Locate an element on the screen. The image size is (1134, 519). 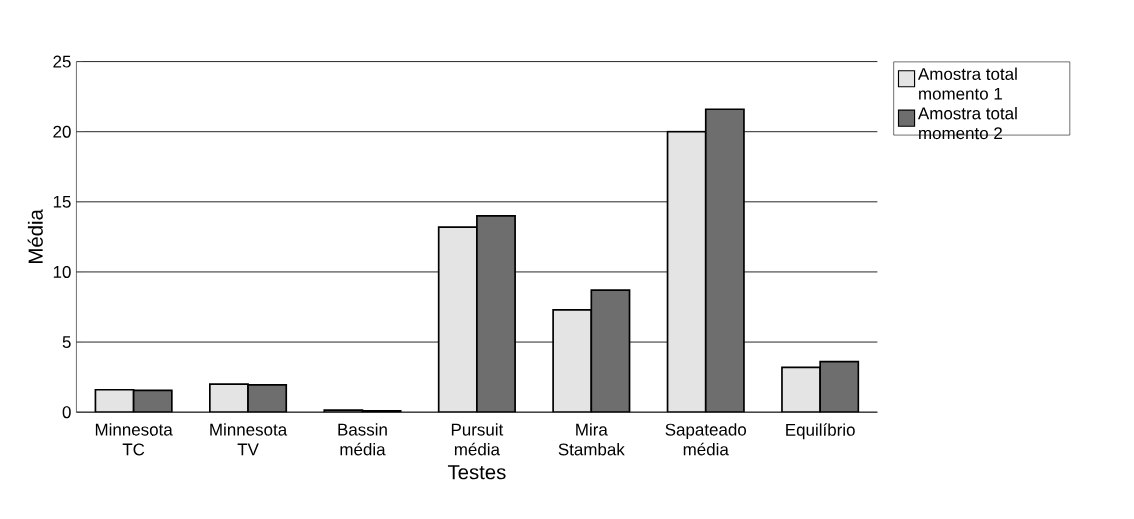
y-tick-label: 20 is located at coordinates (62, 131).